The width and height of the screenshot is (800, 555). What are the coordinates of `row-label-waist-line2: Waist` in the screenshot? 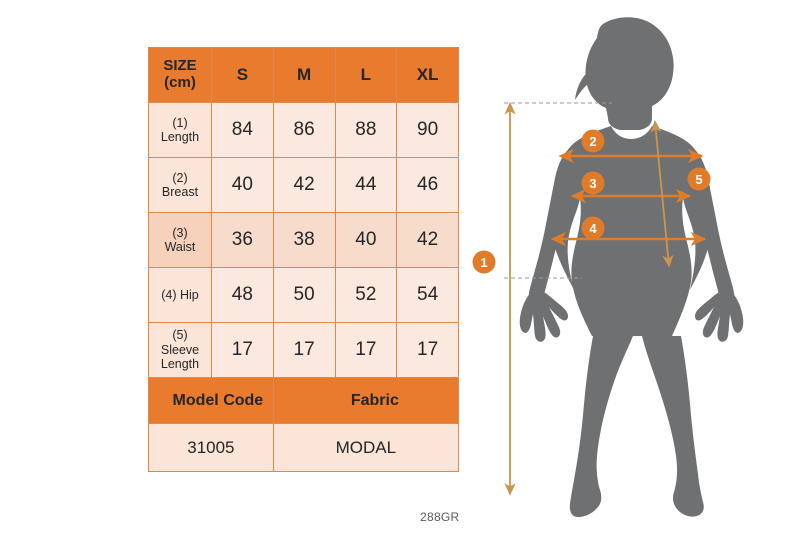 It's located at (180, 247).